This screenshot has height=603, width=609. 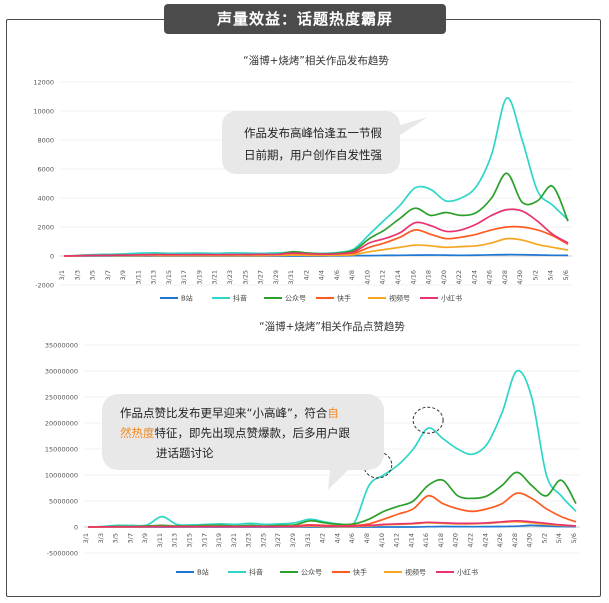 What do you see at coordinates (137, 433) in the screenshot?
I see `callout-highlight-text: 然热度` at bounding box center [137, 433].